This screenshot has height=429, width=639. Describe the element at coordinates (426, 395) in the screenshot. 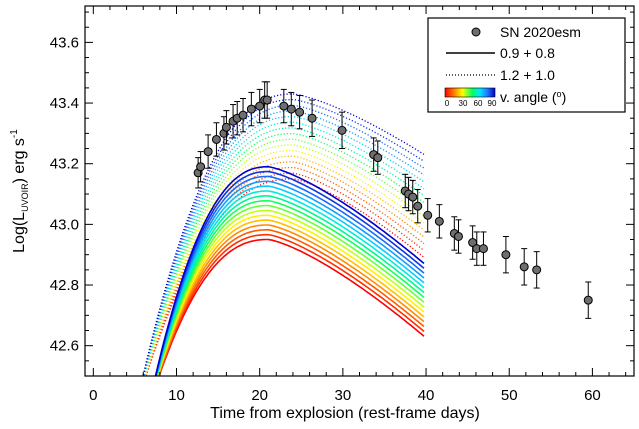

I see `x-tick-label: 40` at that location.